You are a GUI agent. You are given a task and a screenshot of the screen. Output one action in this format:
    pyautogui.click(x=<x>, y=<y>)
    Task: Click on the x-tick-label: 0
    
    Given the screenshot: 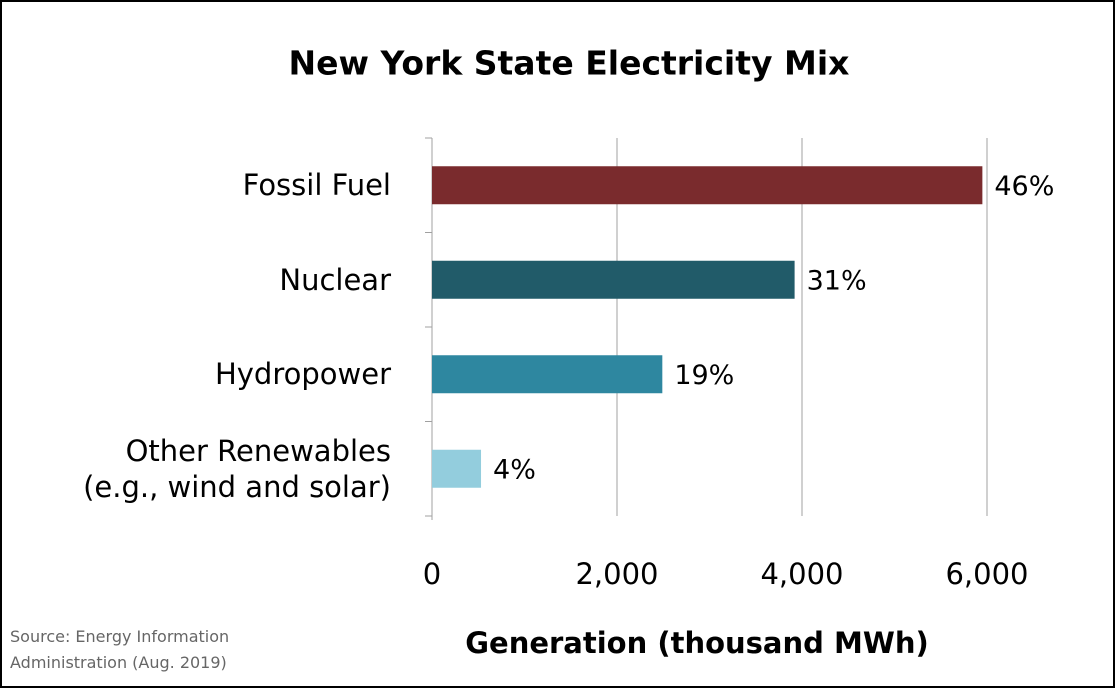 What is the action you would take?
    pyautogui.click(x=432, y=574)
    